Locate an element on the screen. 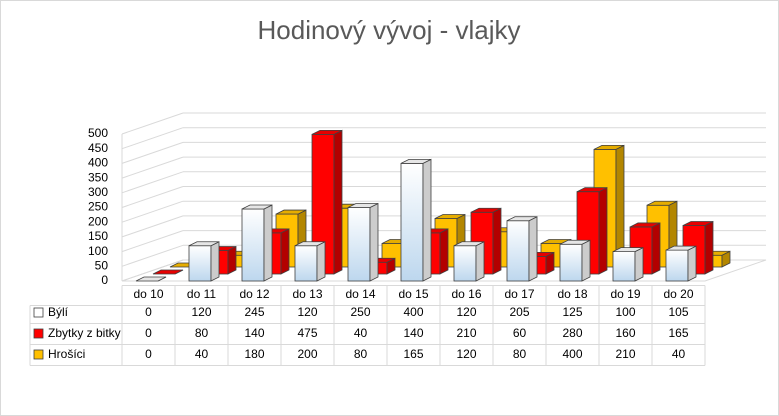  x-tick-label: do 10 is located at coordinates (148, 294).